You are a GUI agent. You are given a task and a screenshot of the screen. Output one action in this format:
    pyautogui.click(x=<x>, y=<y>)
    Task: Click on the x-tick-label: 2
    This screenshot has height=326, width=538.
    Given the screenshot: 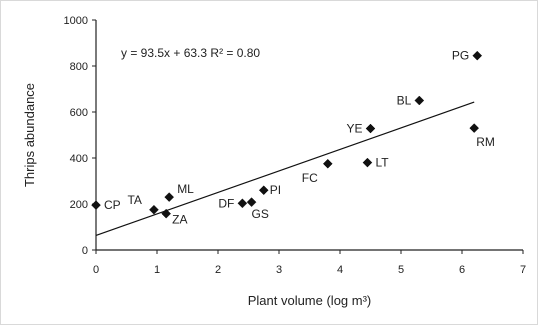 What is the action you would take?
    pyautogui.click(x=218, y=270)
    